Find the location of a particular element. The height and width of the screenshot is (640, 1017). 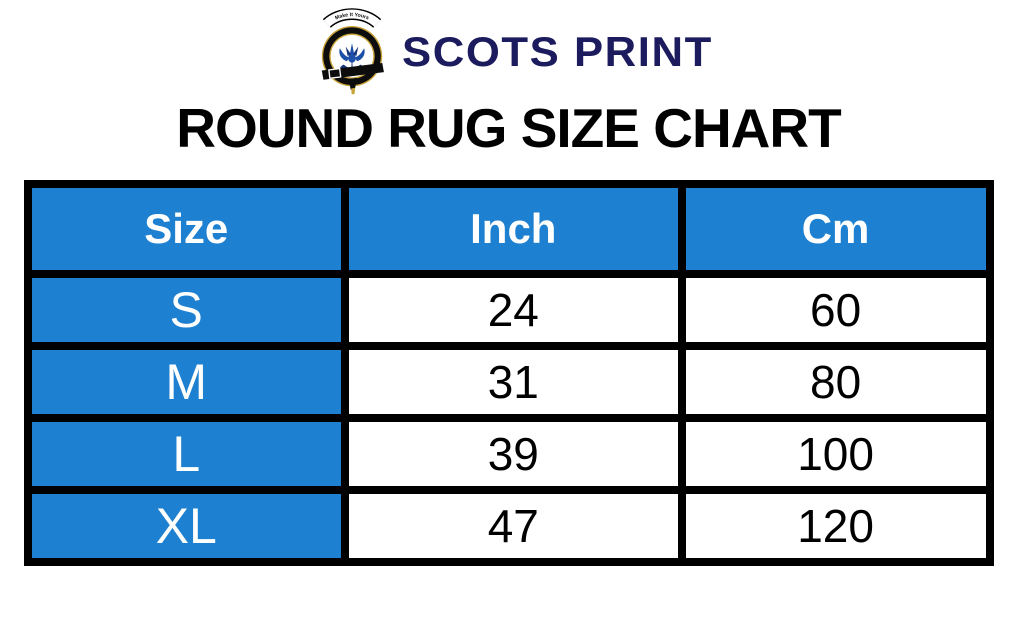

cm-cell: 100 is located at coordinates (835, 453).